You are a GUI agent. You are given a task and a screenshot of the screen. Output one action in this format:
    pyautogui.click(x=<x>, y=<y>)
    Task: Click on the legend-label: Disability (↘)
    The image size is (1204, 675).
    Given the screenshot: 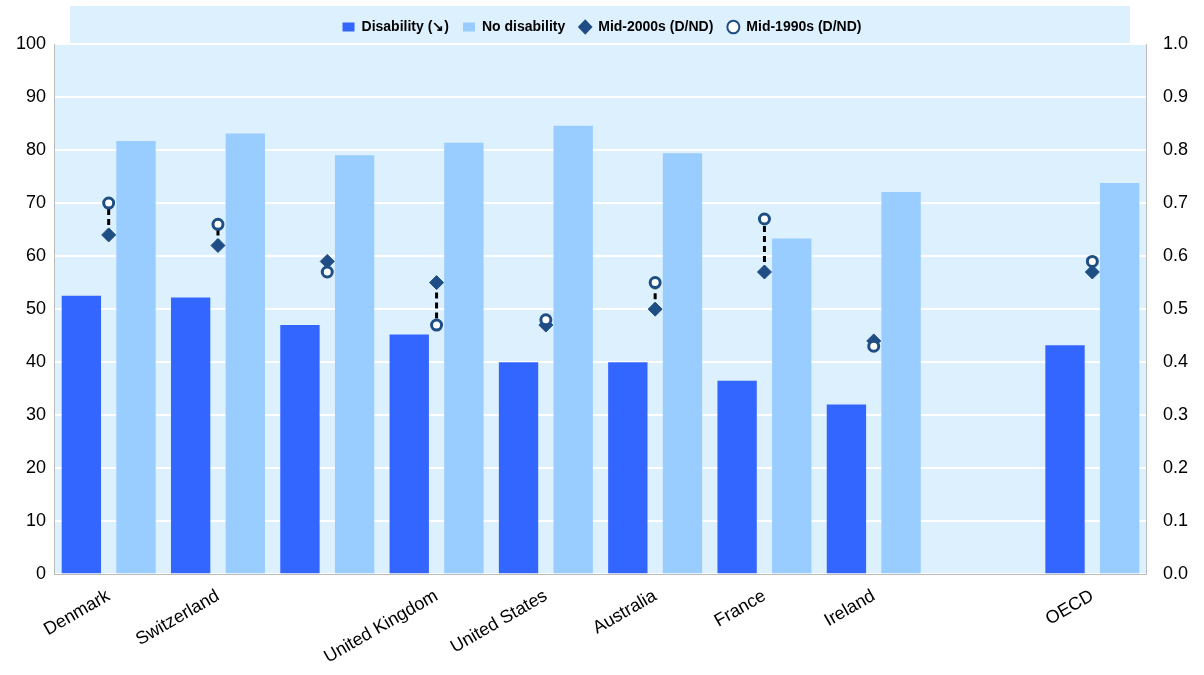 What is the action you would take?
    pyautogui.click(x=405, y=25)
    